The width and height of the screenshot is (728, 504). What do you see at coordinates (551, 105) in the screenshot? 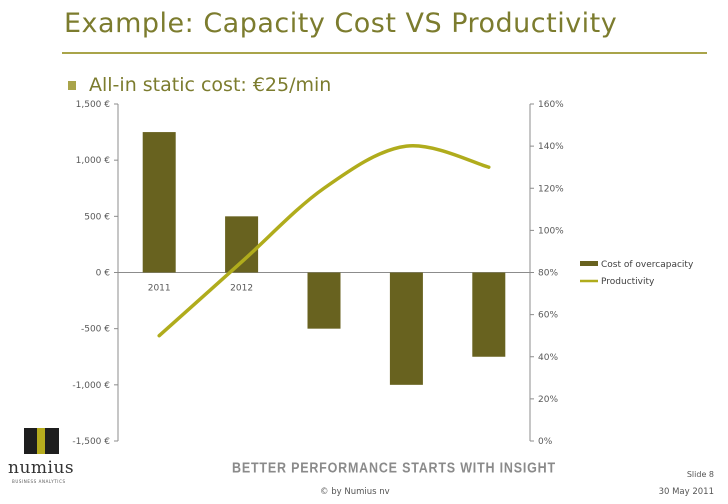
I see `y-right-tick-label: 160%` at bounding box center [551, 105].